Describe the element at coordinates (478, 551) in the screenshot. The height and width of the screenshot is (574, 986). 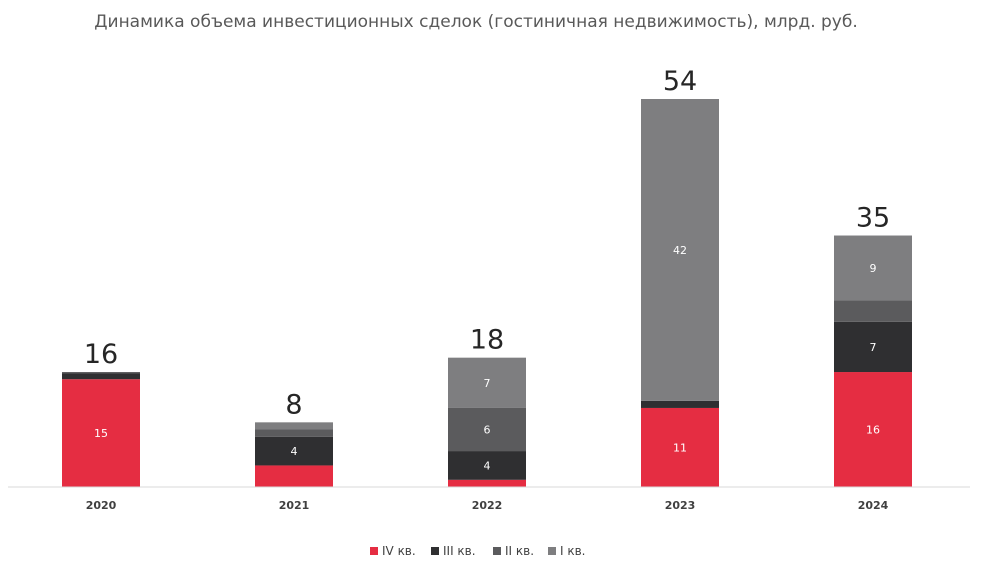
I see `legend: IV кв. III кв. II кв. I кв.` at that location.